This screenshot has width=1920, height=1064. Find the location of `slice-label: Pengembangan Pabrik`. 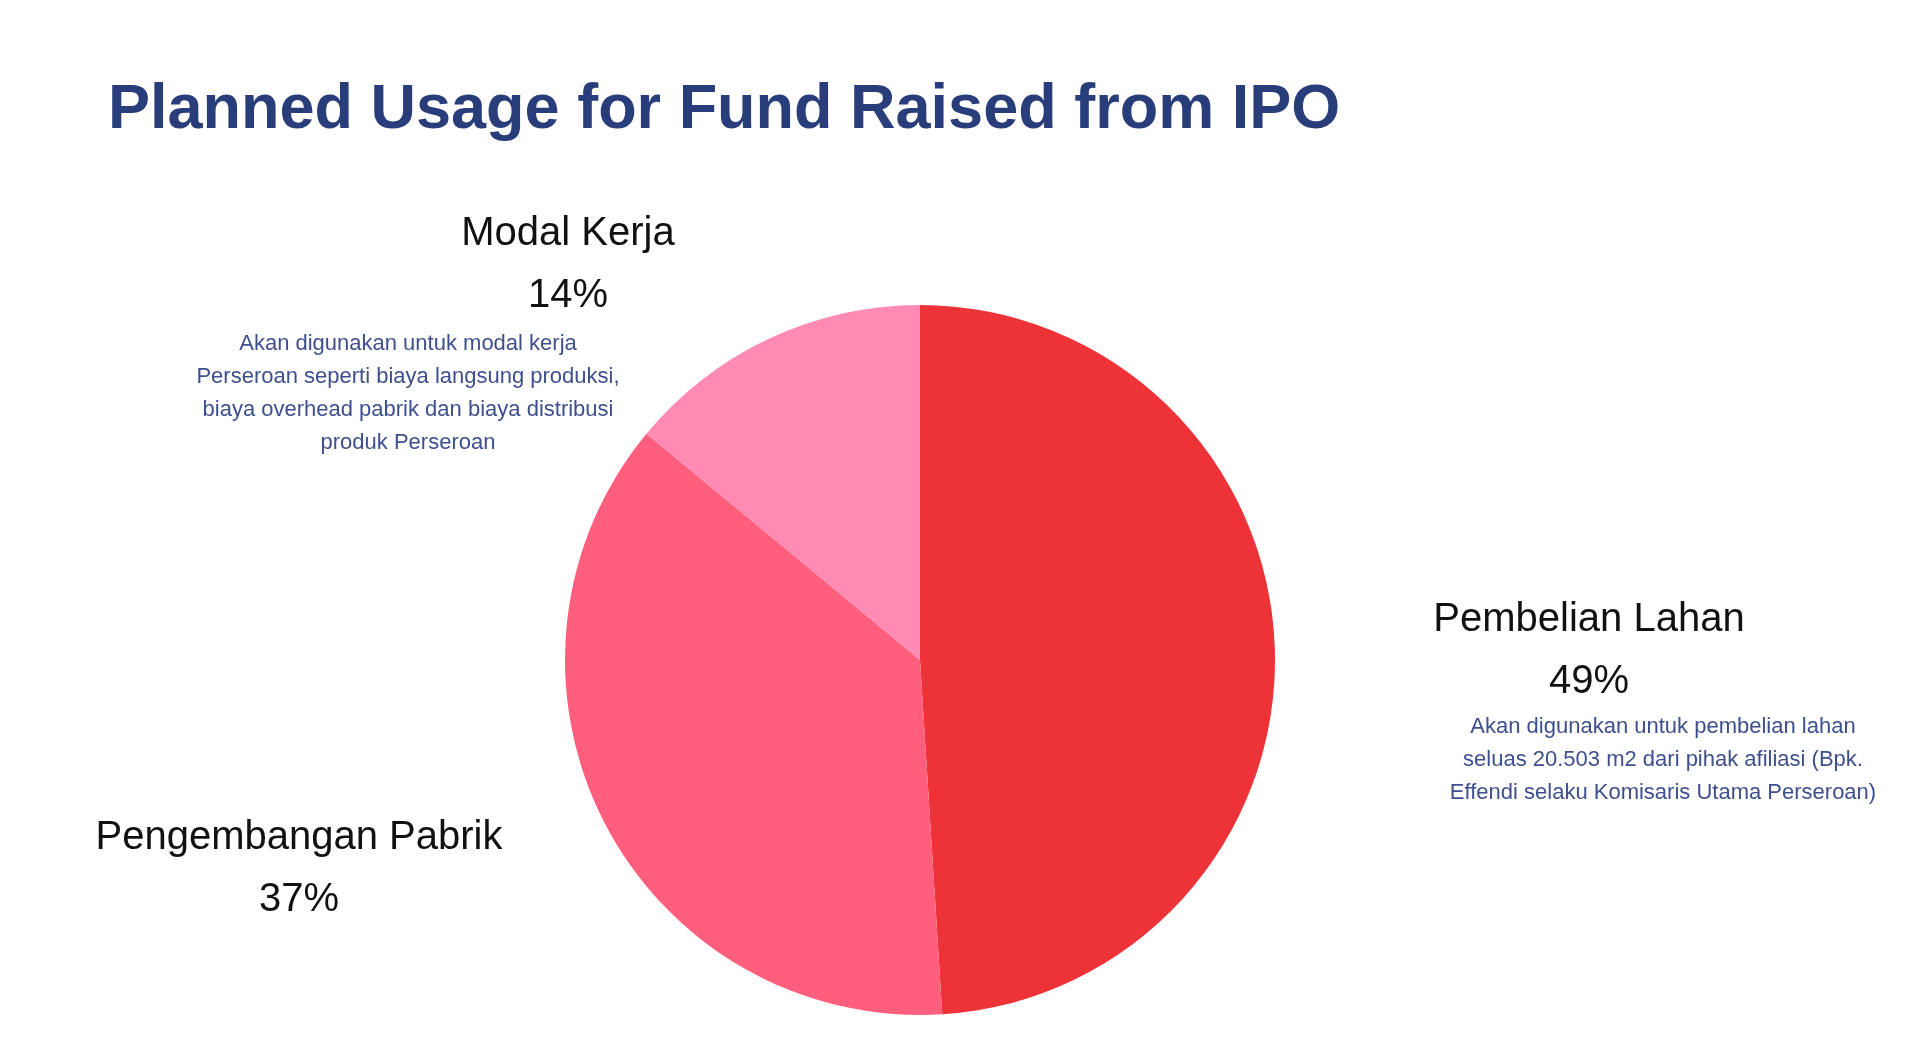

slice-label: Pengembangan Pabrik is located at coordinates (299, 835).